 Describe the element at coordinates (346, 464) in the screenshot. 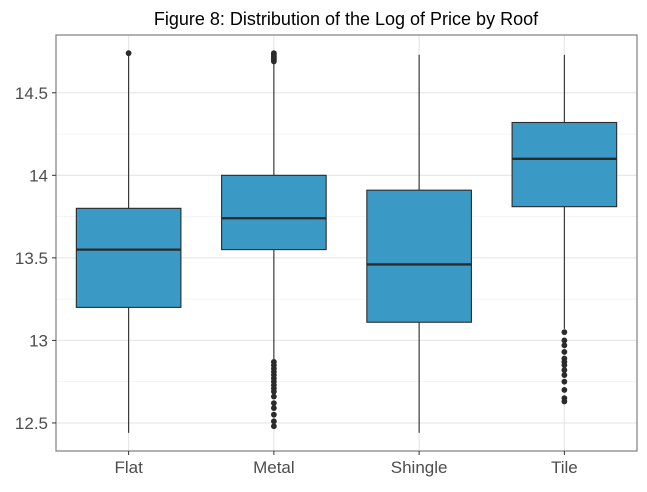

I see `x-axis-ticks: Flat Metal Shingle Tile` at that location.